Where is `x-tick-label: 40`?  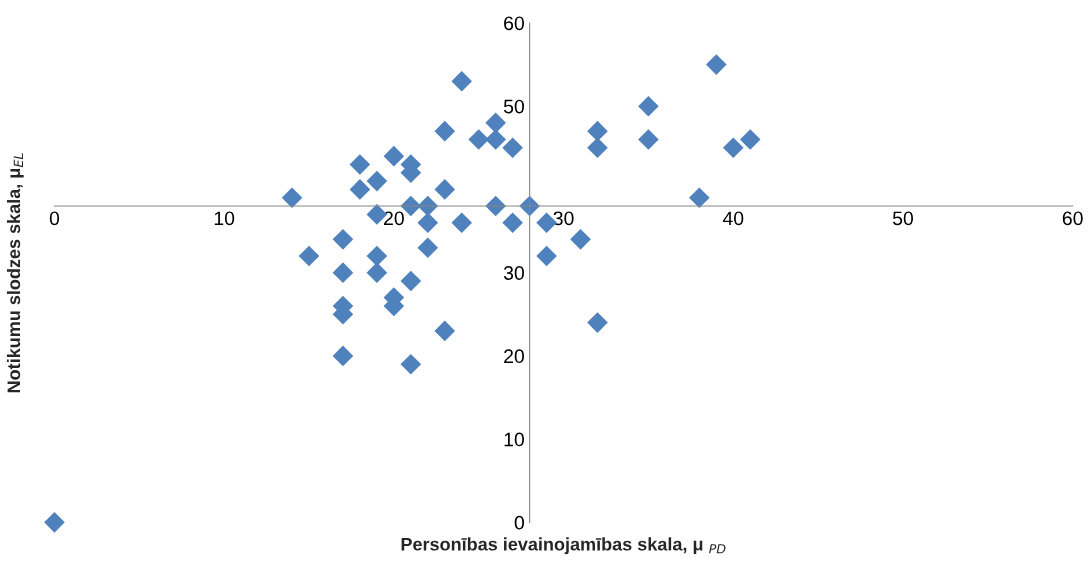
x-tick-label: 40 is located at coordinates (733, 218).